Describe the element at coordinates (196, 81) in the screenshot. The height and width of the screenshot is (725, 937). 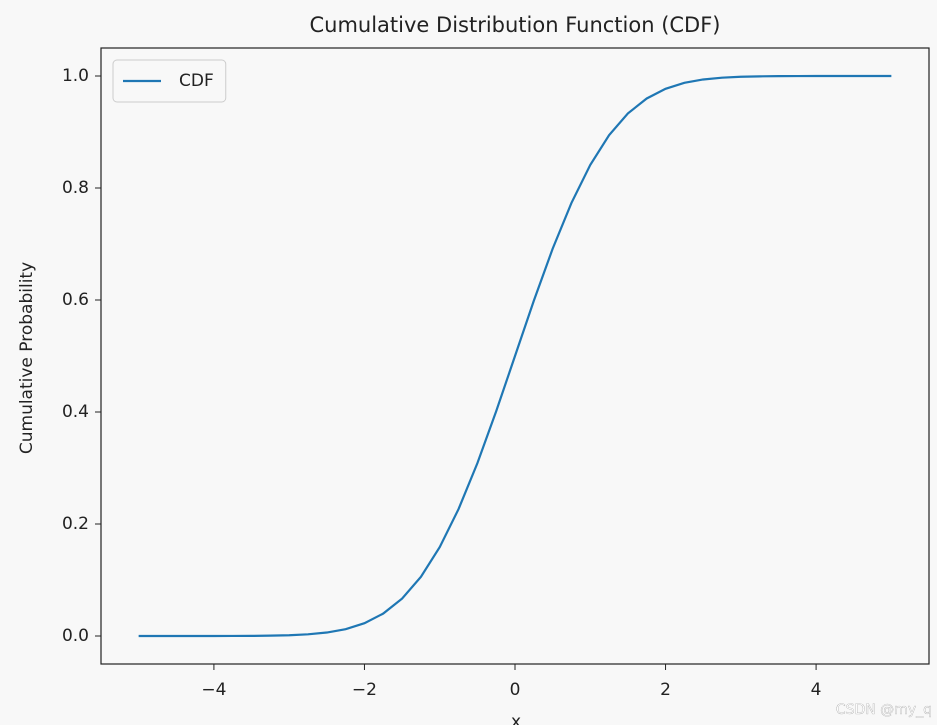
I see `legend-label: CDF` at that location.